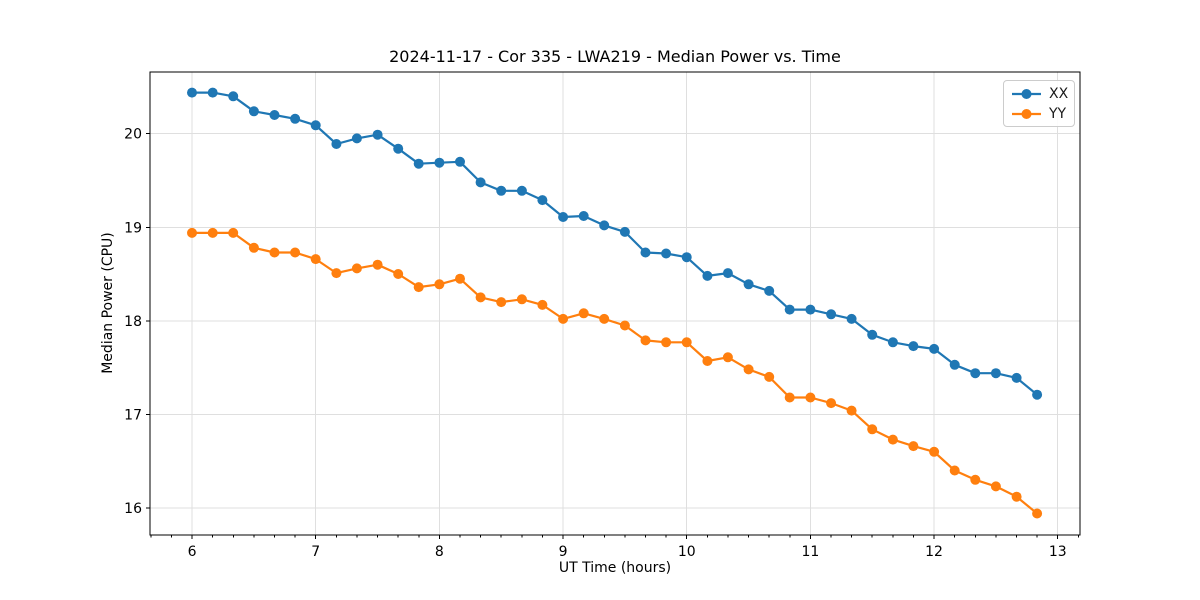 The image size is (1200, 600). I want to click on x-tick-label: 12, so click(934, 552).